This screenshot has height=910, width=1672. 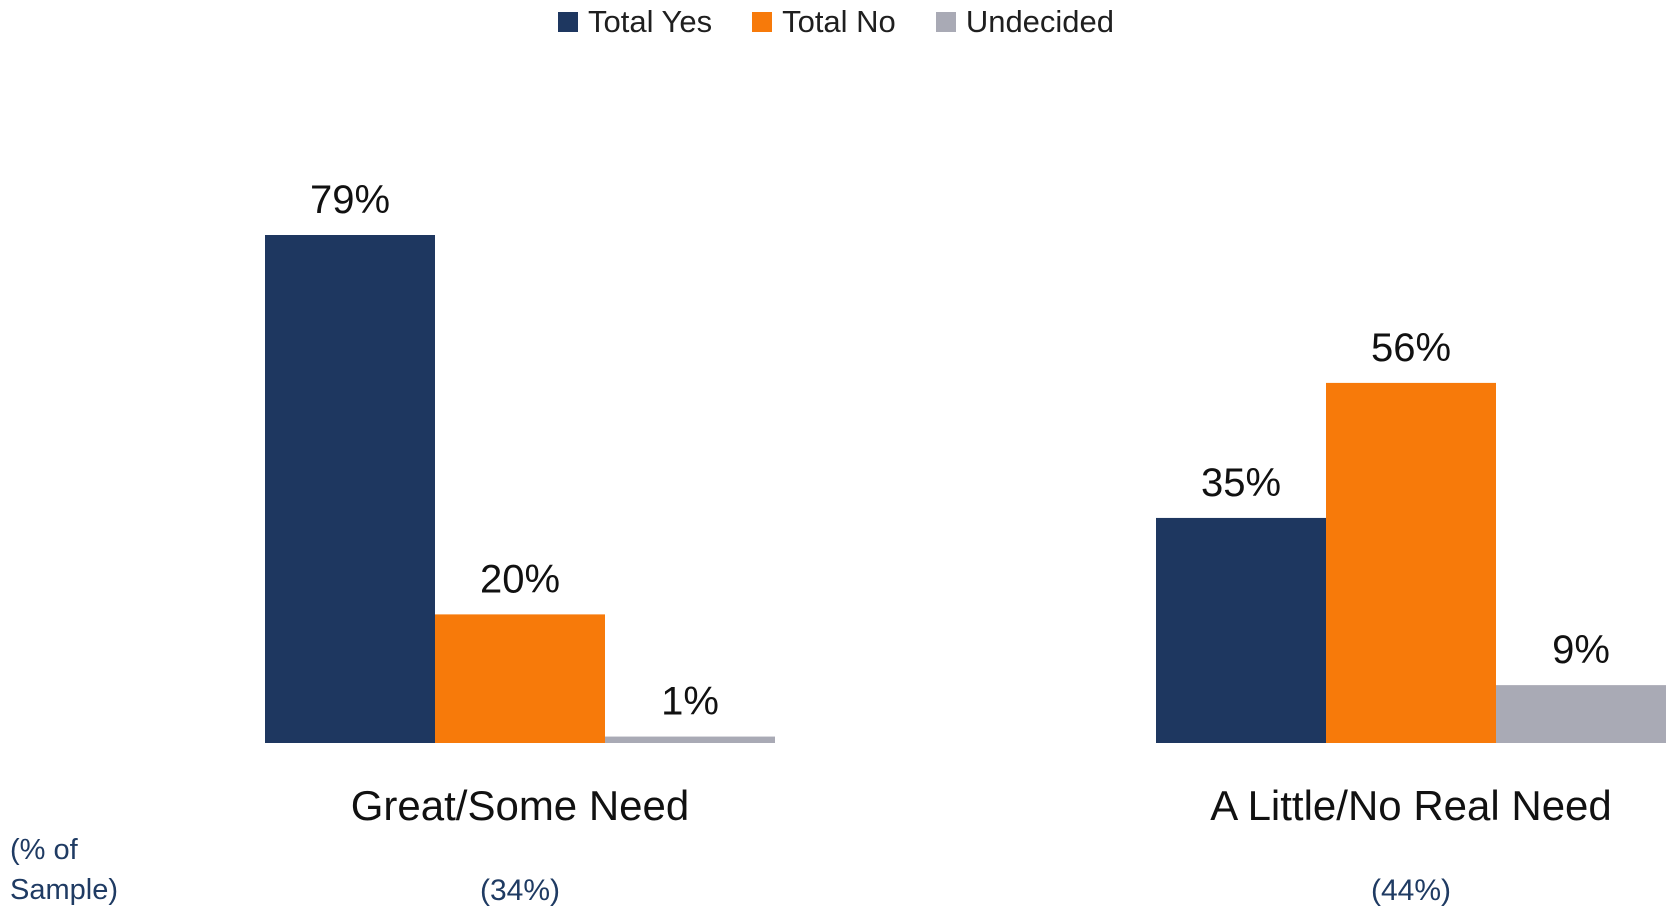 I want to click on sample-note: (% of Sample), so click(x=64, y=870).